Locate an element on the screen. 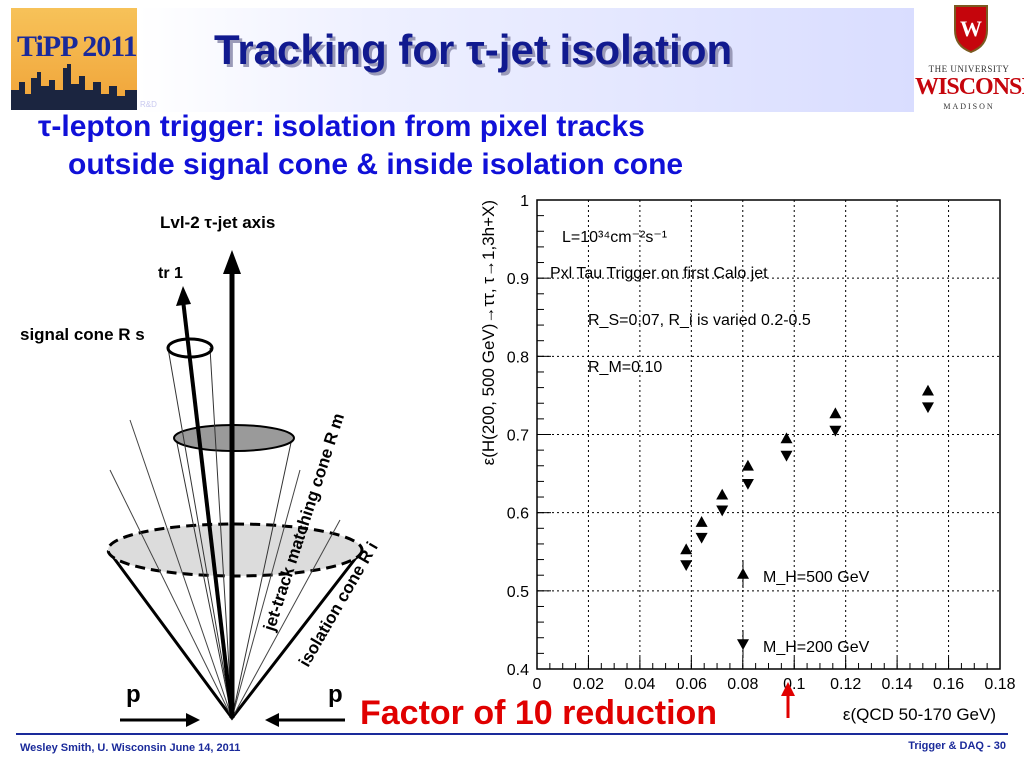 This screenshot has height=768, width=1024. tipp-logo-sub: R&D is located at coordinates (148, 104).